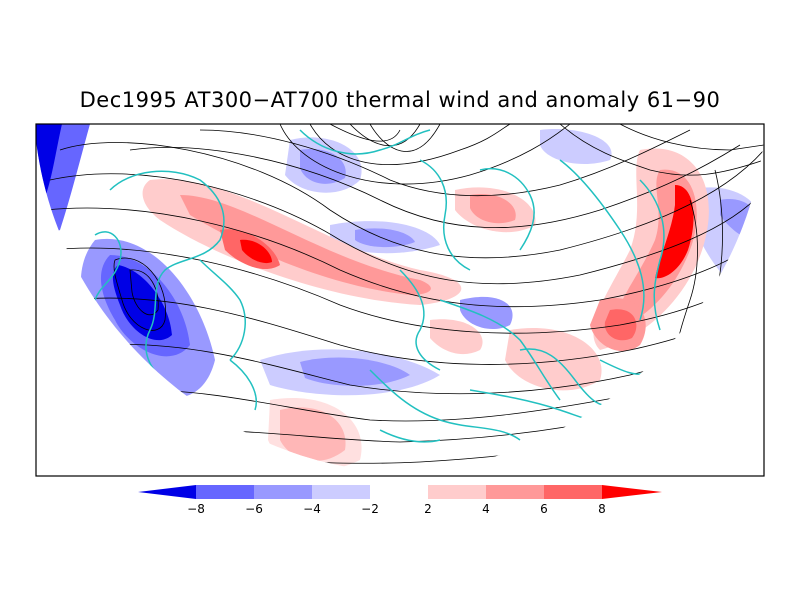  What do you see at coordinates (544, 509) in the screenshot?
I see `colorbar-label: 6` at bounding box center [544, 509].